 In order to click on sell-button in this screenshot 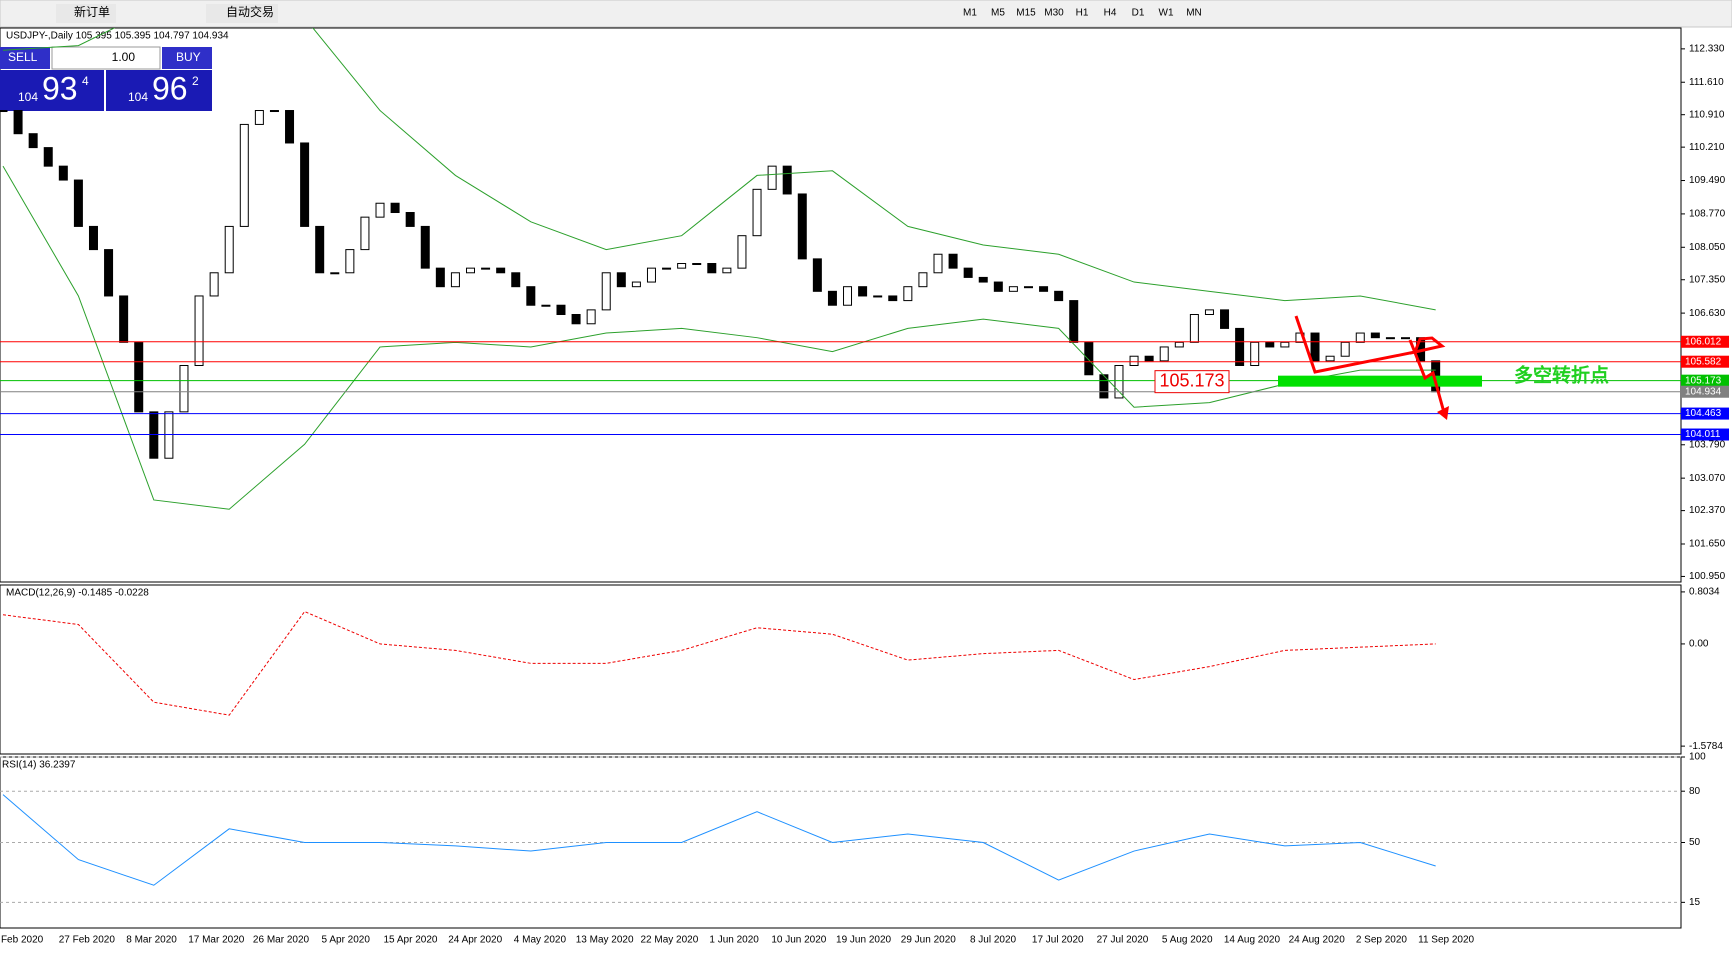, I will do `click(25, 58)`.